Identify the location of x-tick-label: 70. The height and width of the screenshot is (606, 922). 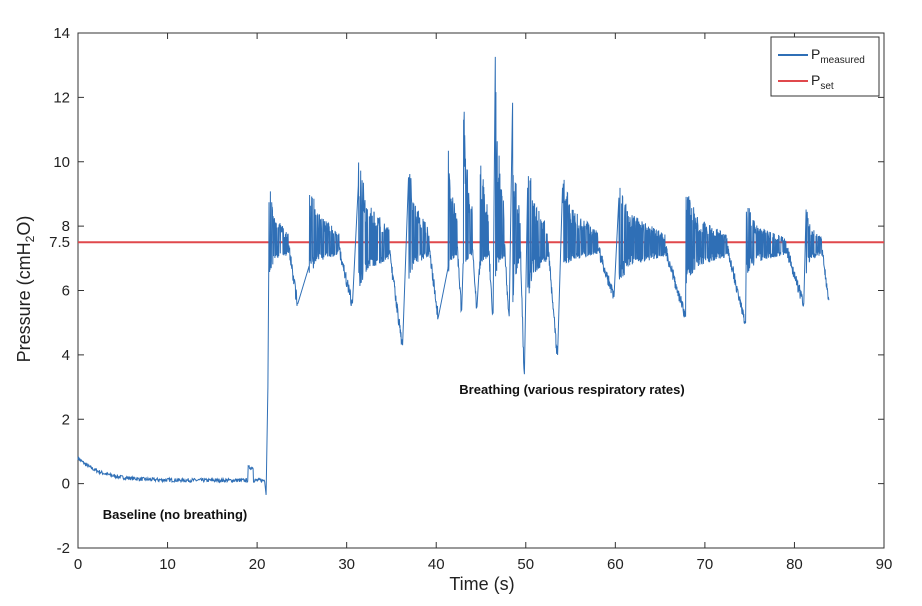
(705, 564).